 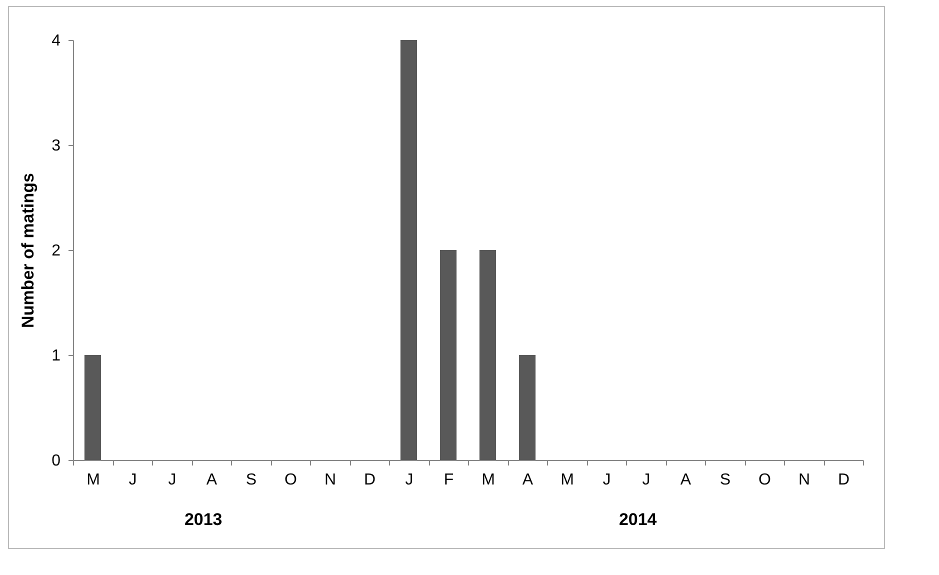 What do you see at coordinates (638, 519) in the screenshot?
I see `text: 2014` at bounding box center [638, 519].